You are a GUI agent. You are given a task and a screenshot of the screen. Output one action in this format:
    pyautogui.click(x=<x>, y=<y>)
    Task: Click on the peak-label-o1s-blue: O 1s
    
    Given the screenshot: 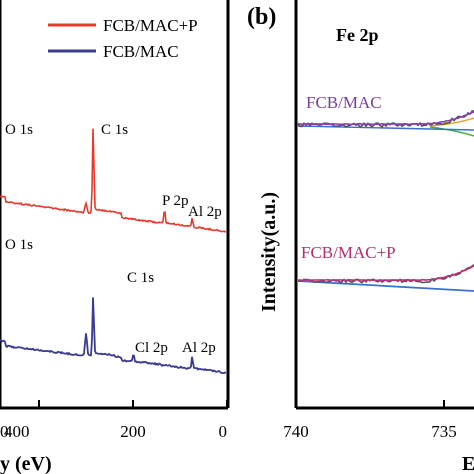 What is the action you would take?
    pyautogui.click(x=19, y=245)
    